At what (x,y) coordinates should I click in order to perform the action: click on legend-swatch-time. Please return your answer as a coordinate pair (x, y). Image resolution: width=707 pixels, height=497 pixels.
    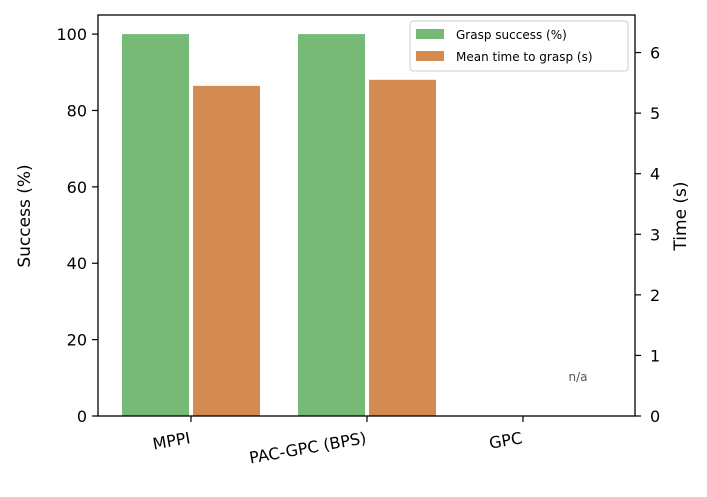
    Looking at the image, I should click on (430, 56).